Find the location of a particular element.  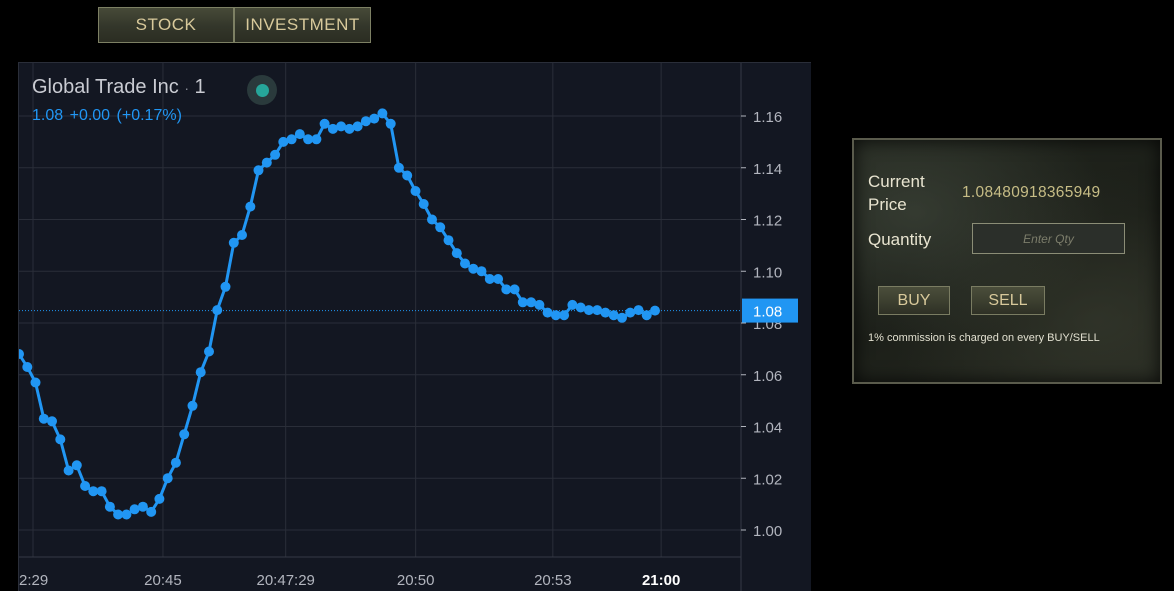

quantity-input is located at coordinates (1048, 238).